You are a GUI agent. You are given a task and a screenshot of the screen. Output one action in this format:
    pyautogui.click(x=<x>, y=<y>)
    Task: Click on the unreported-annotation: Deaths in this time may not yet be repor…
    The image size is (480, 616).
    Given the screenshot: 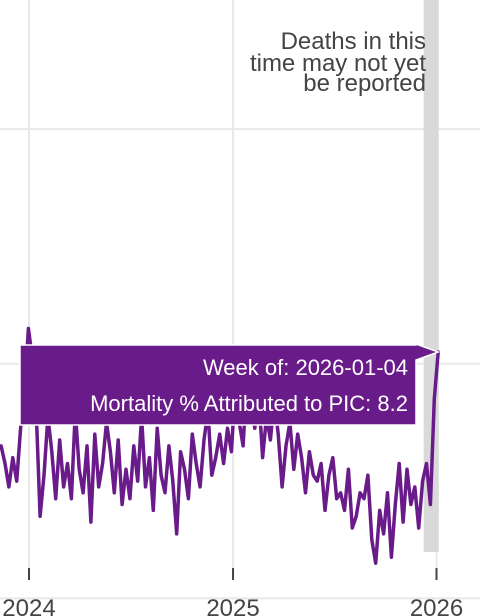 What is the action you would take?
    pyautogui.click(x=338, y=62)
    